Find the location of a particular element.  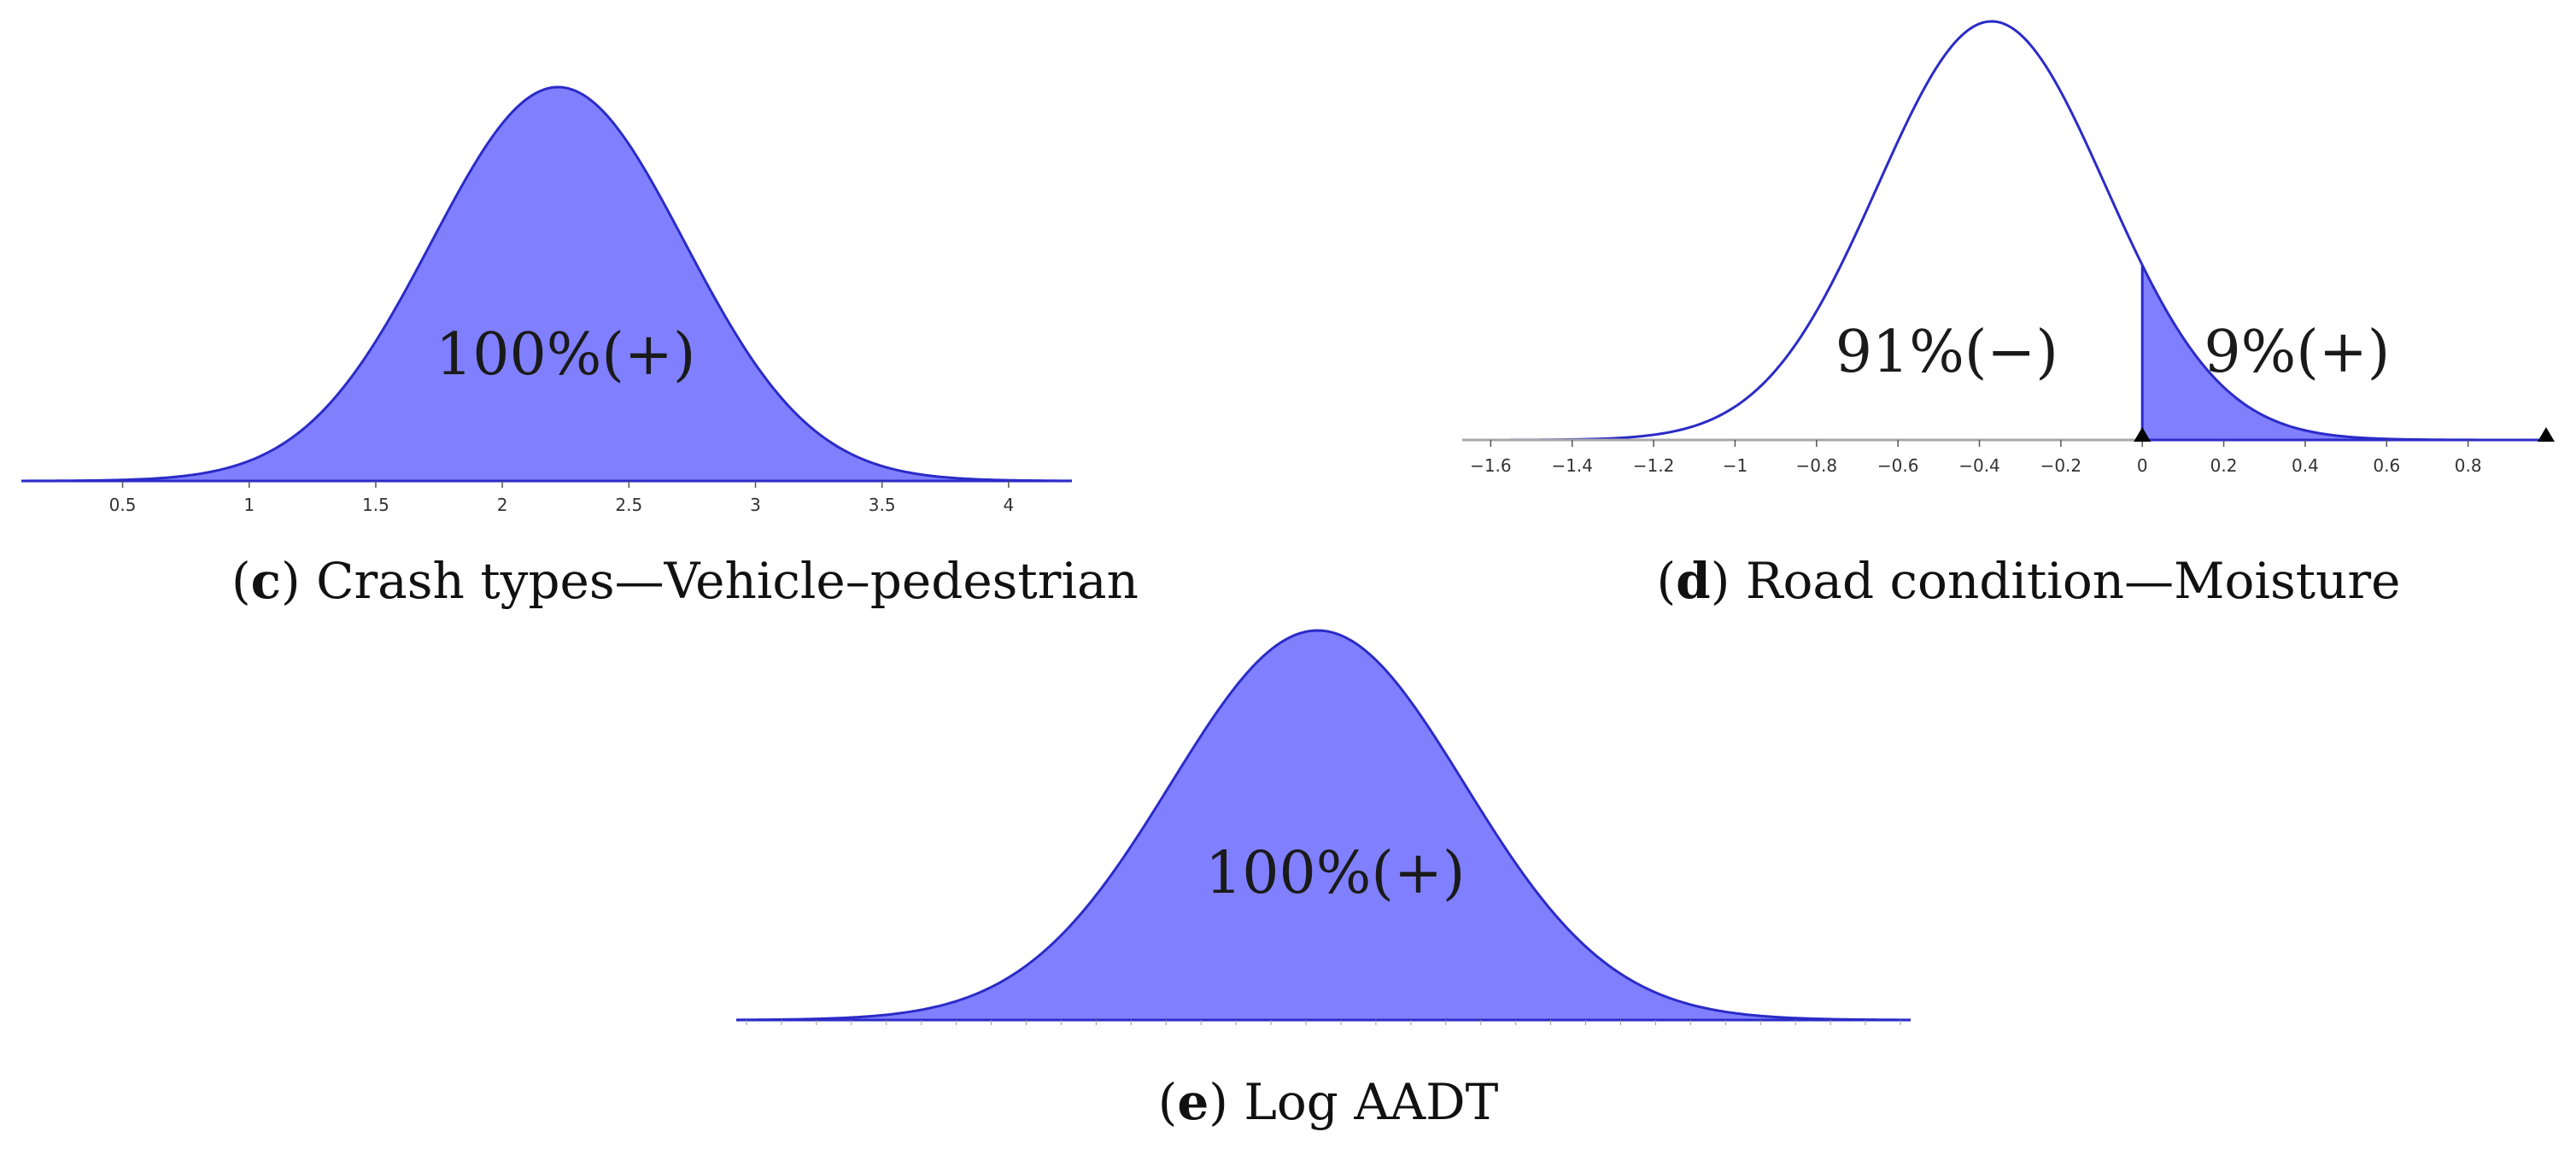

tick-label-c-4: 2.5 is located at coordinates (628, 505).